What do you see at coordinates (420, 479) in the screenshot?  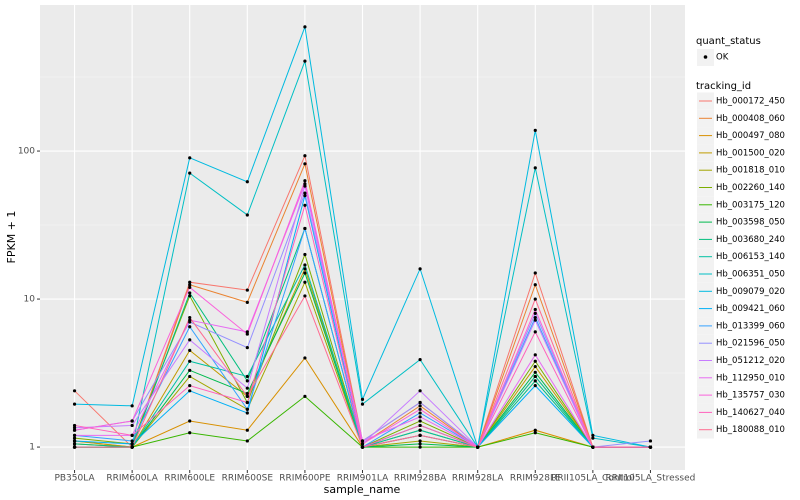 I see `x-tick-label: RRIM928BA` at bounding box center [420, 479].